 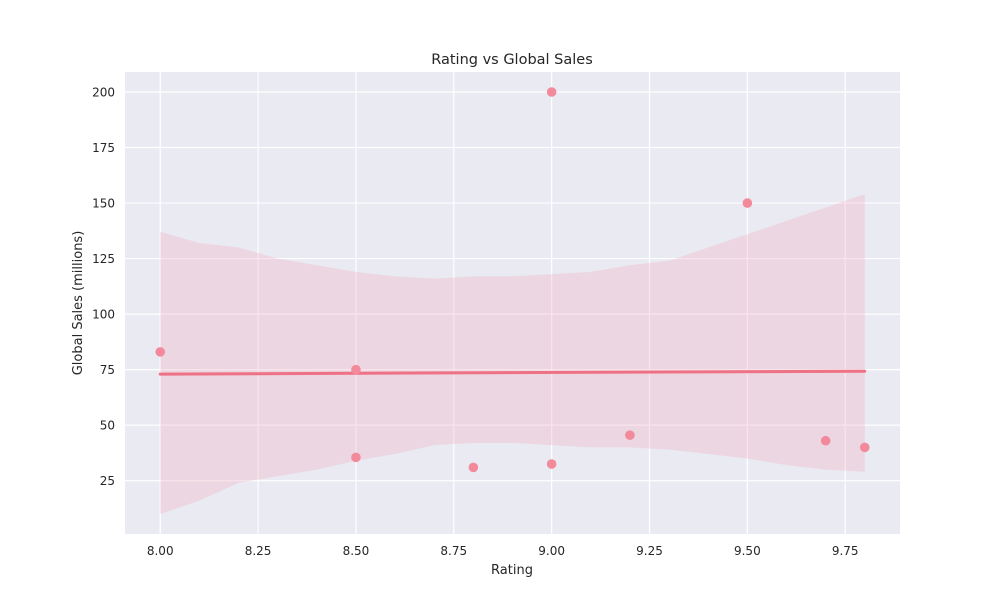 I want to click on y-ticks: 25 50 75 100 125 150 175 200, so click(x=103, y=286).